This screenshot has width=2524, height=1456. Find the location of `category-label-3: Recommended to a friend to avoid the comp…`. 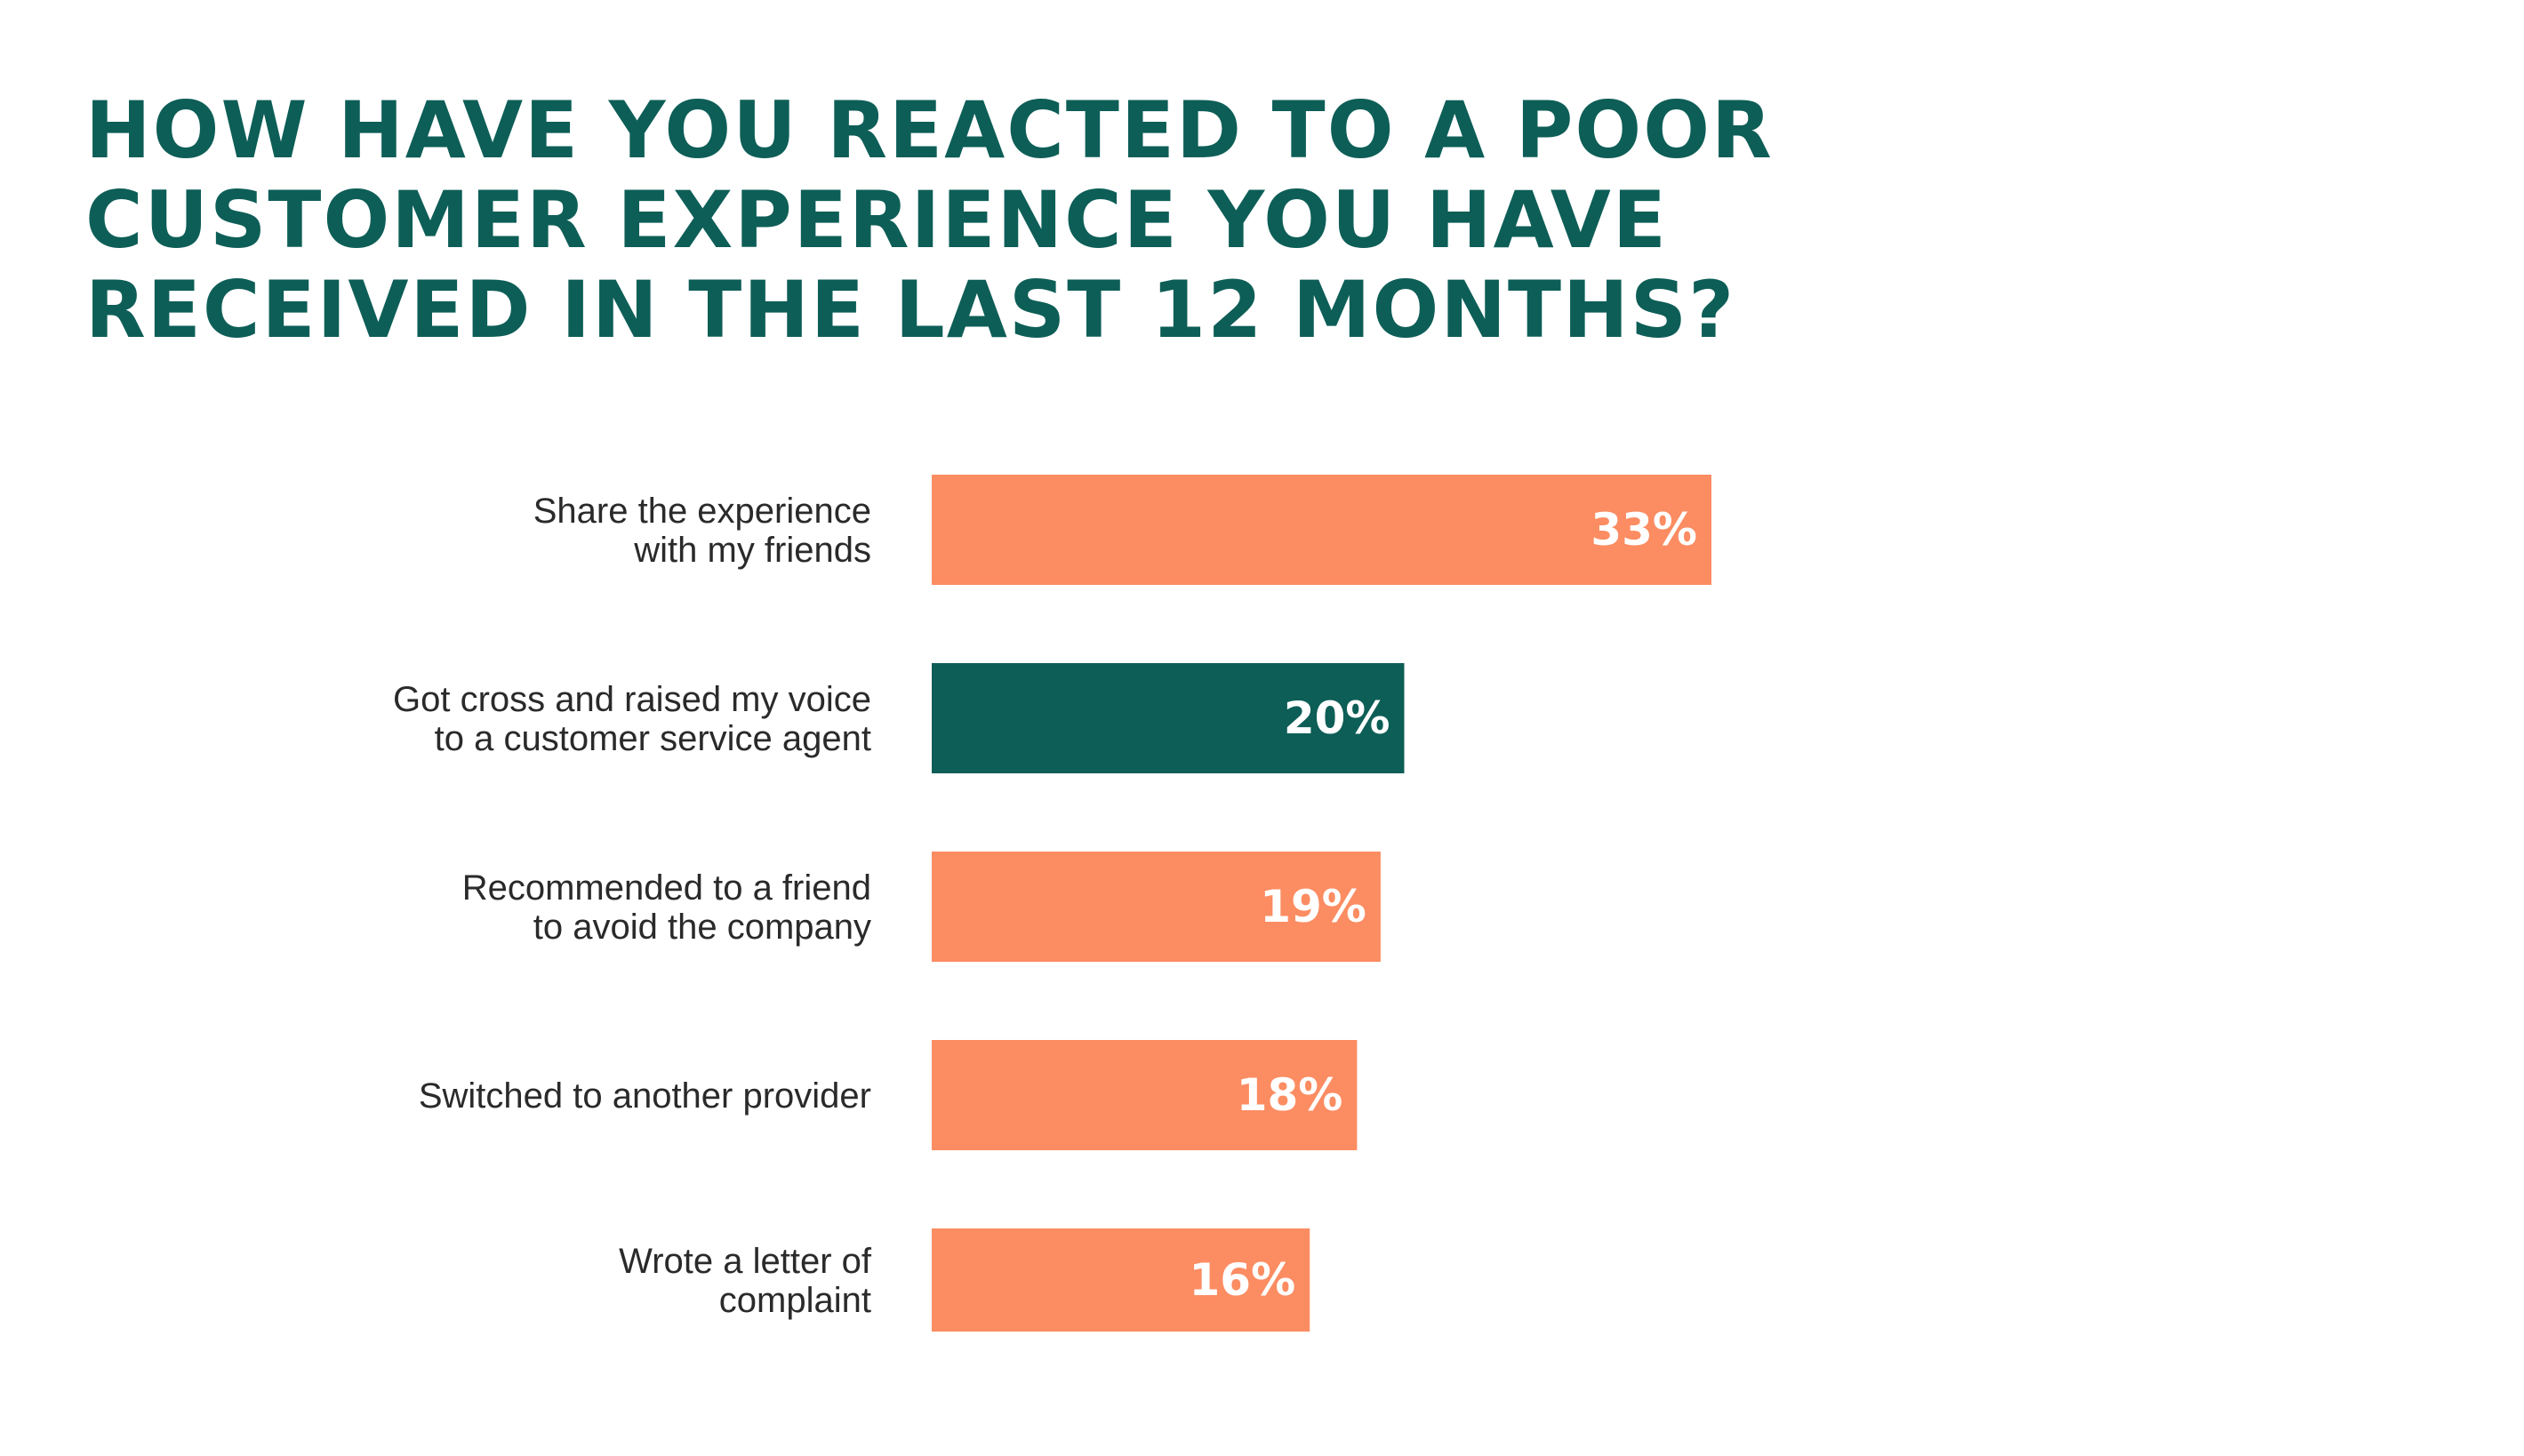

category-label-3: Recommended to a friend to avoid the comp… is located at coordinates (666, 907).